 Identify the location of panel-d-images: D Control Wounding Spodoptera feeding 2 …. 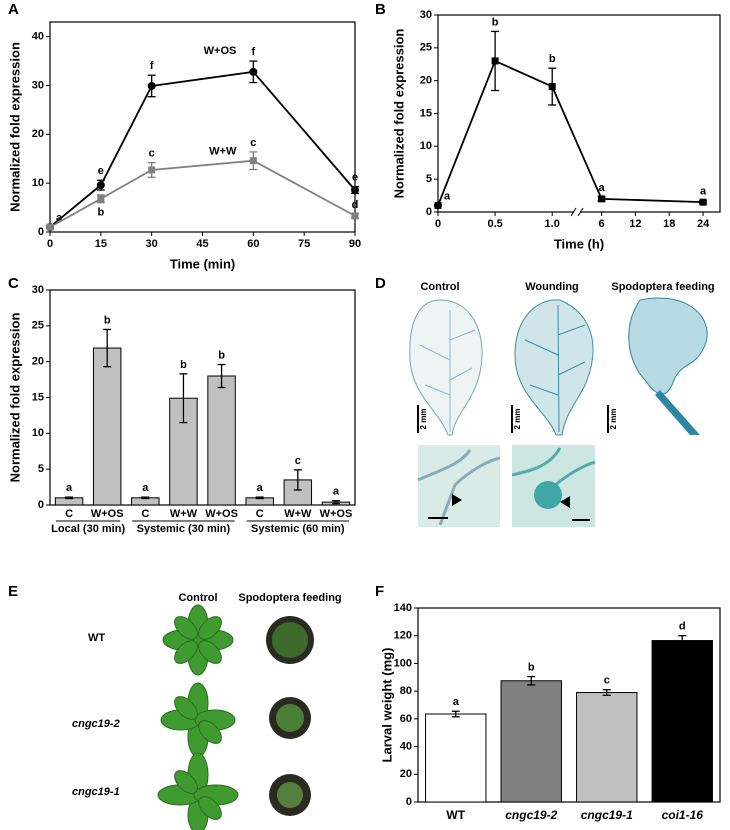
(545, 401).